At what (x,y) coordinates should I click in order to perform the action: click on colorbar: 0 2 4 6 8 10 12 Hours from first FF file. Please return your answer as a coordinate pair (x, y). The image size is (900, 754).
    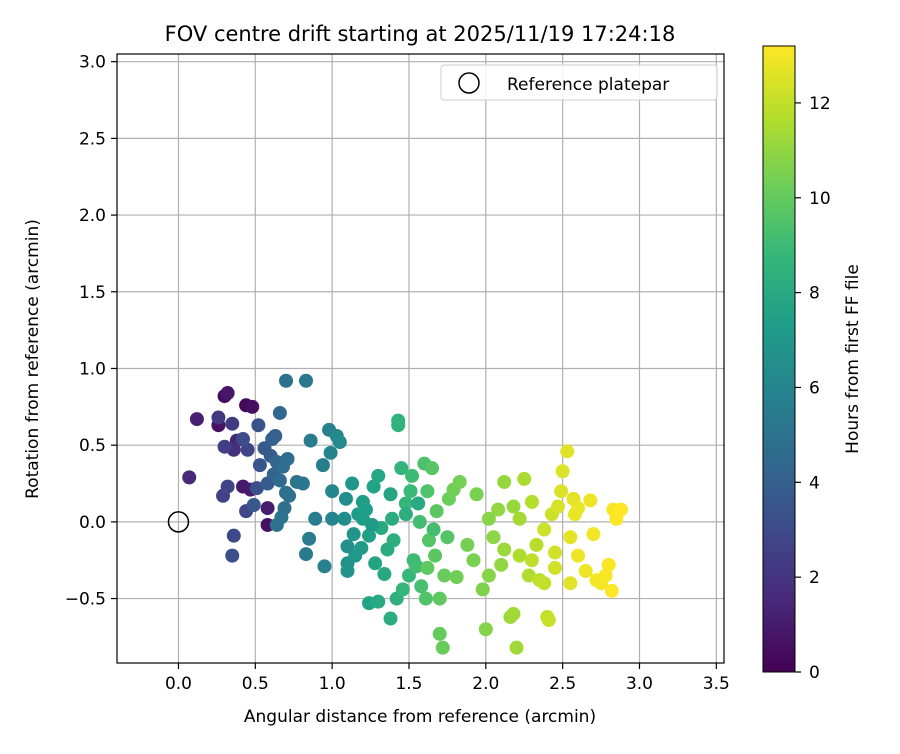
    Looking at the image, I should click on (812, 364).